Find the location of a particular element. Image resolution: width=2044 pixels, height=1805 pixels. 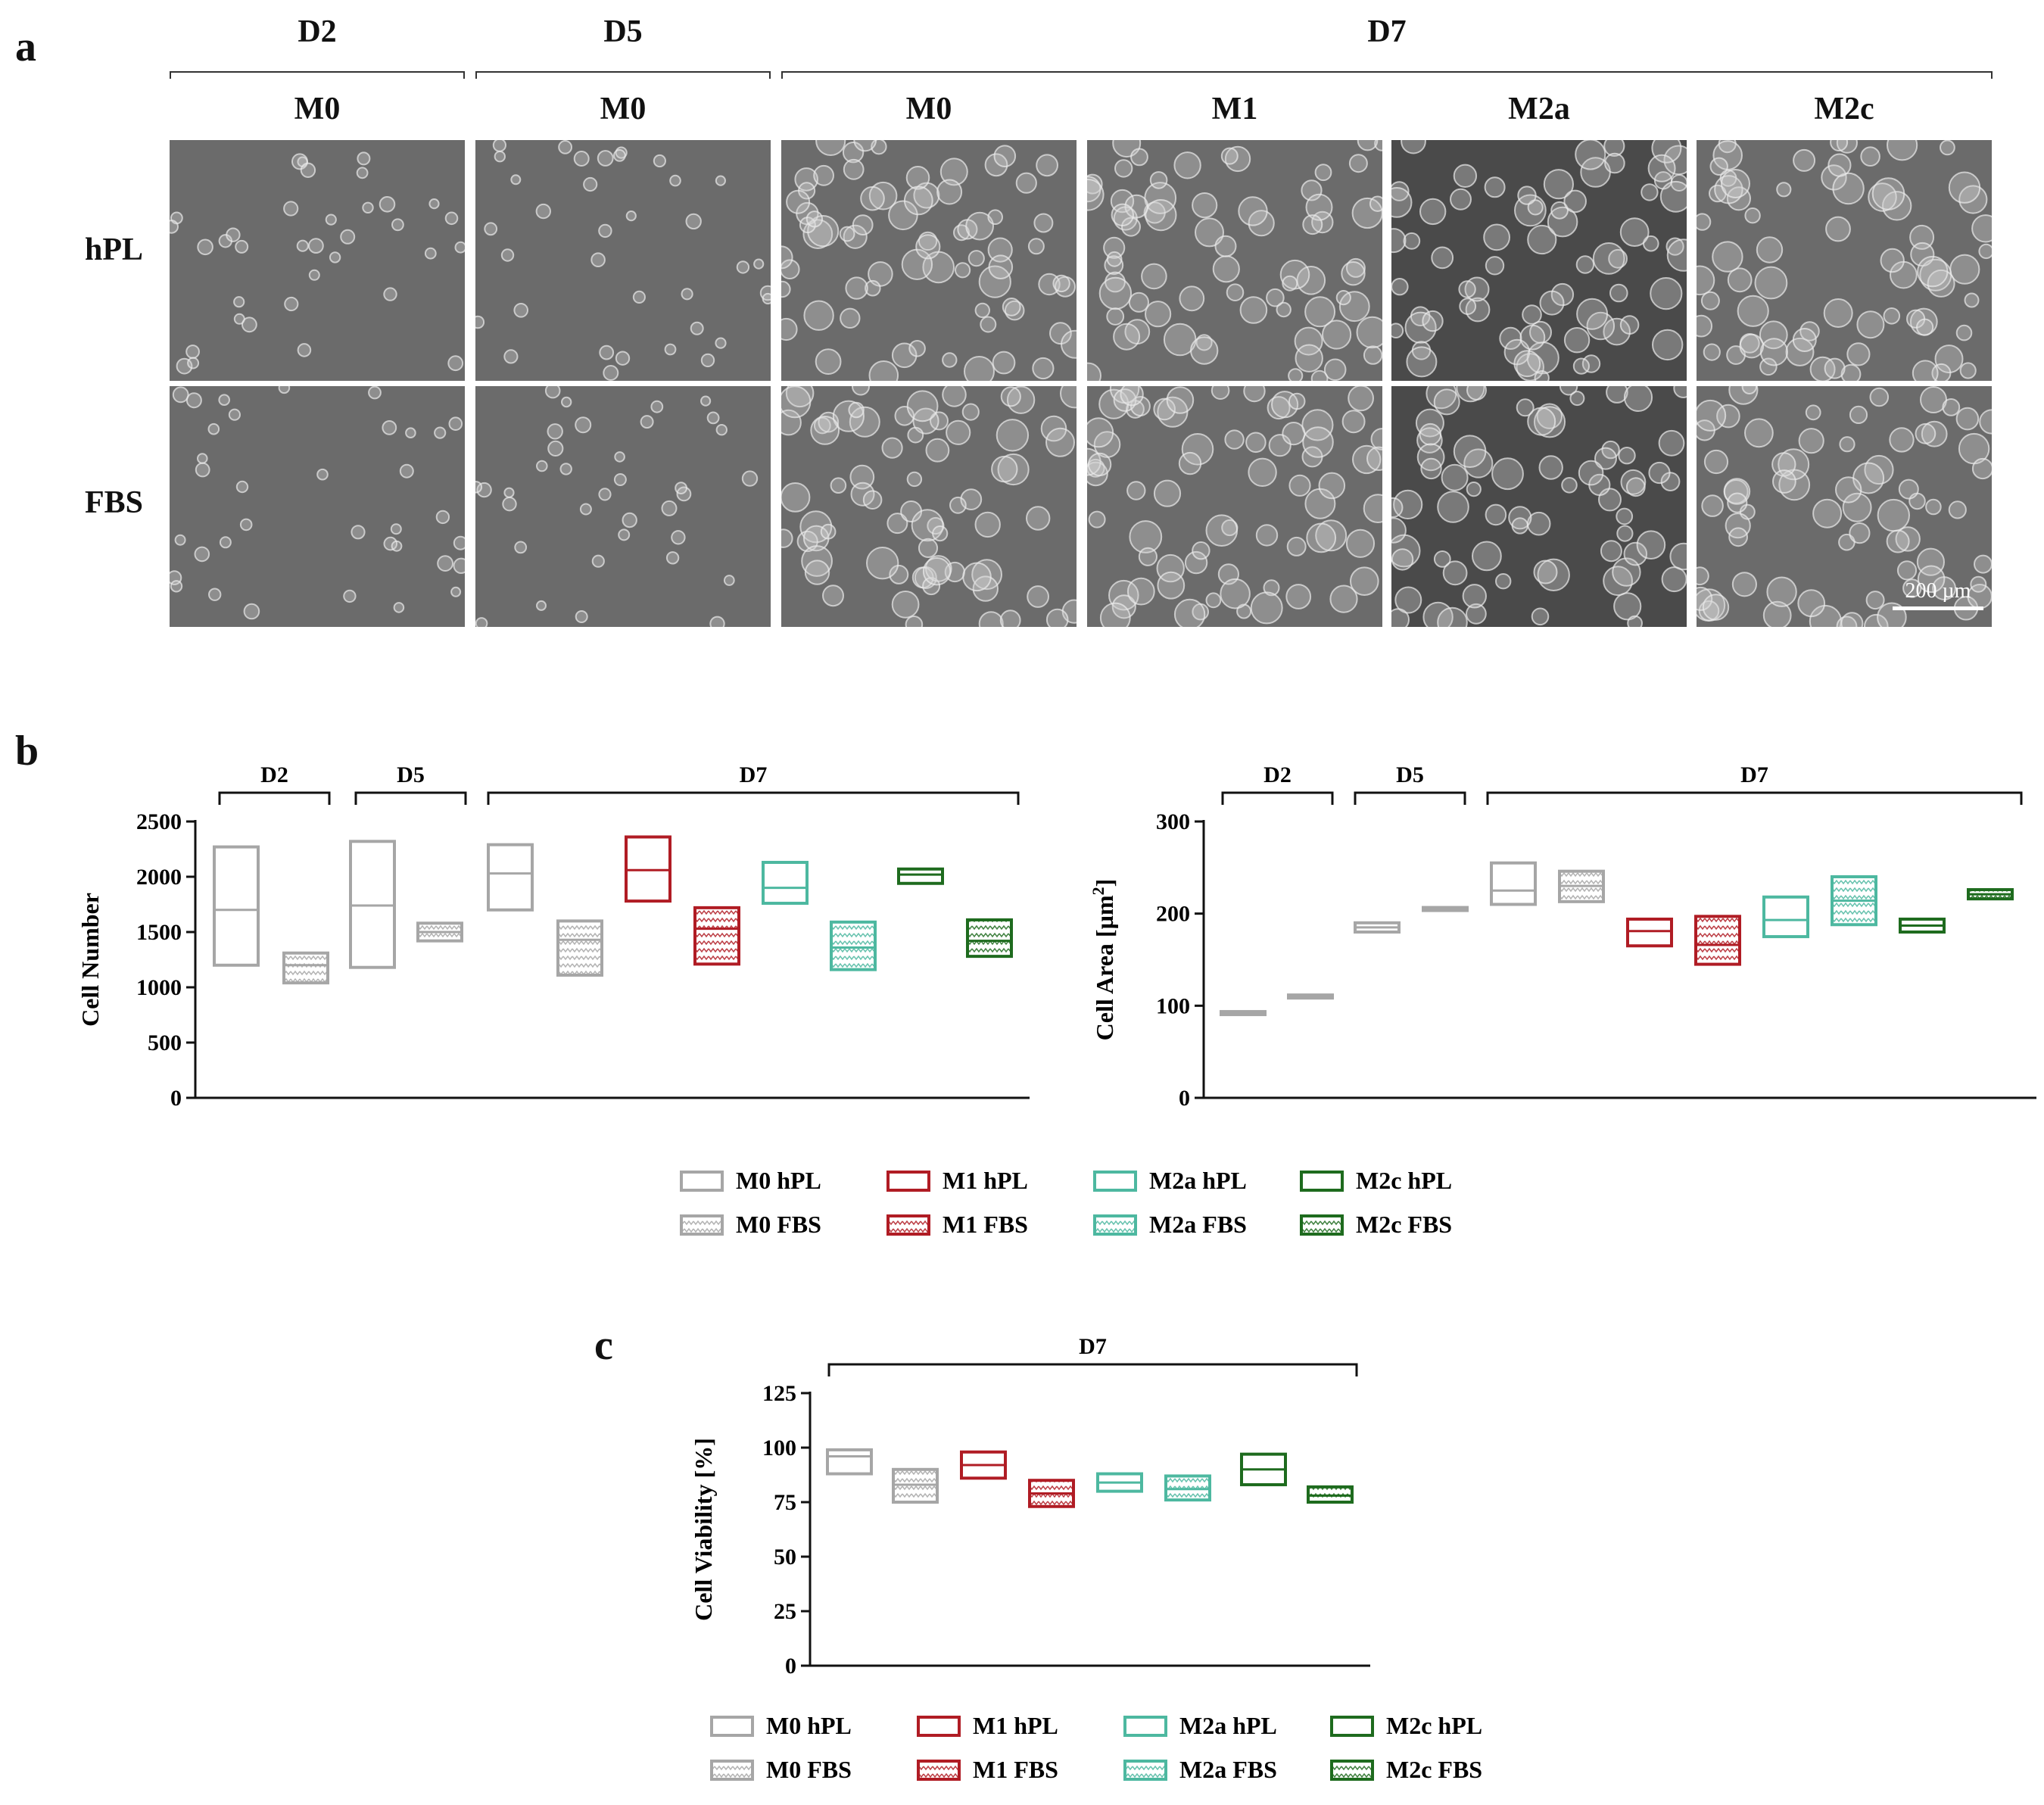

bar-m0-hpl-d7 is located at coordinates (510, 877).